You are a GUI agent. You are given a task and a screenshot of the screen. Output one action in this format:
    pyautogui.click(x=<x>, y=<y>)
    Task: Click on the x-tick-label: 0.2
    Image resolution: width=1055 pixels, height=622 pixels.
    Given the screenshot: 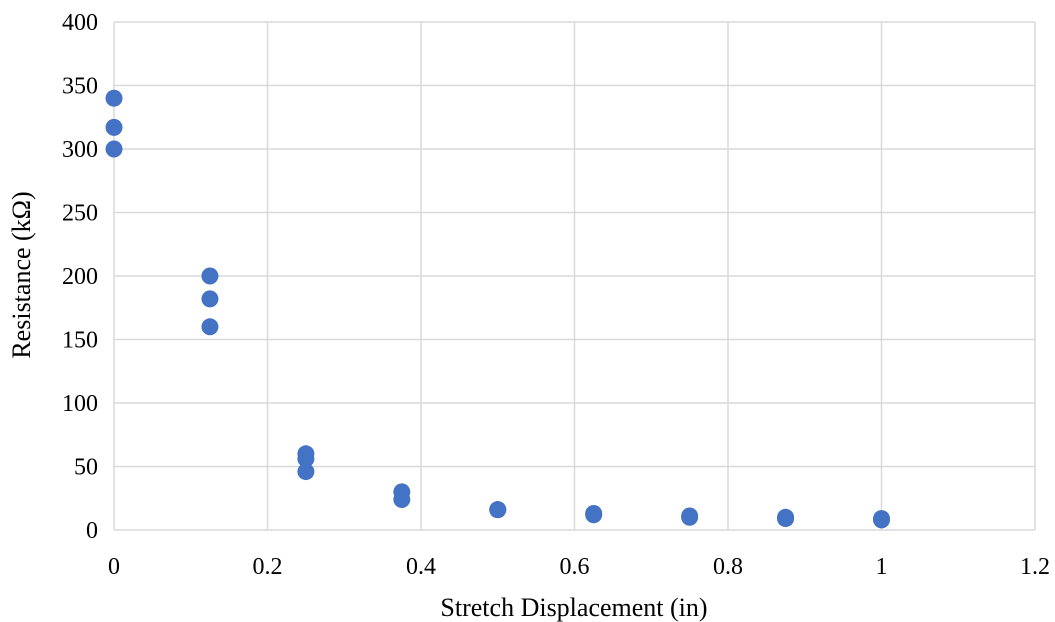 What is the action you would take?
    pyautogui.click(x=268, y=567)
    